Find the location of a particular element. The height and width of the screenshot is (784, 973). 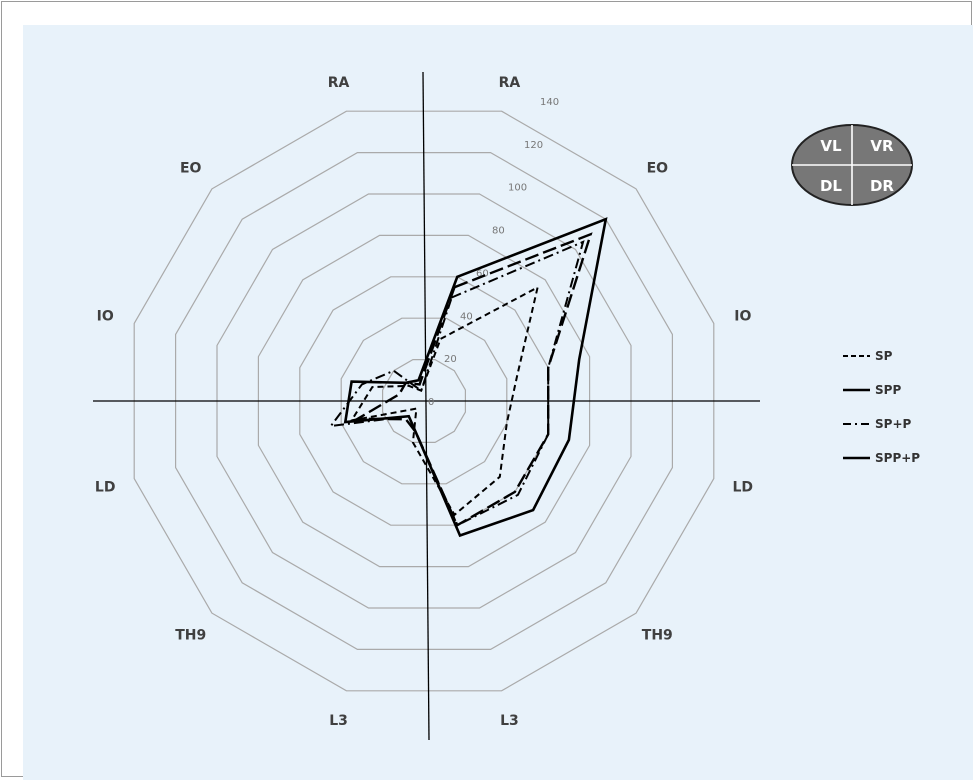

legend-label-spp-plus-p: SPP+P is located at coordinates (897, 458).